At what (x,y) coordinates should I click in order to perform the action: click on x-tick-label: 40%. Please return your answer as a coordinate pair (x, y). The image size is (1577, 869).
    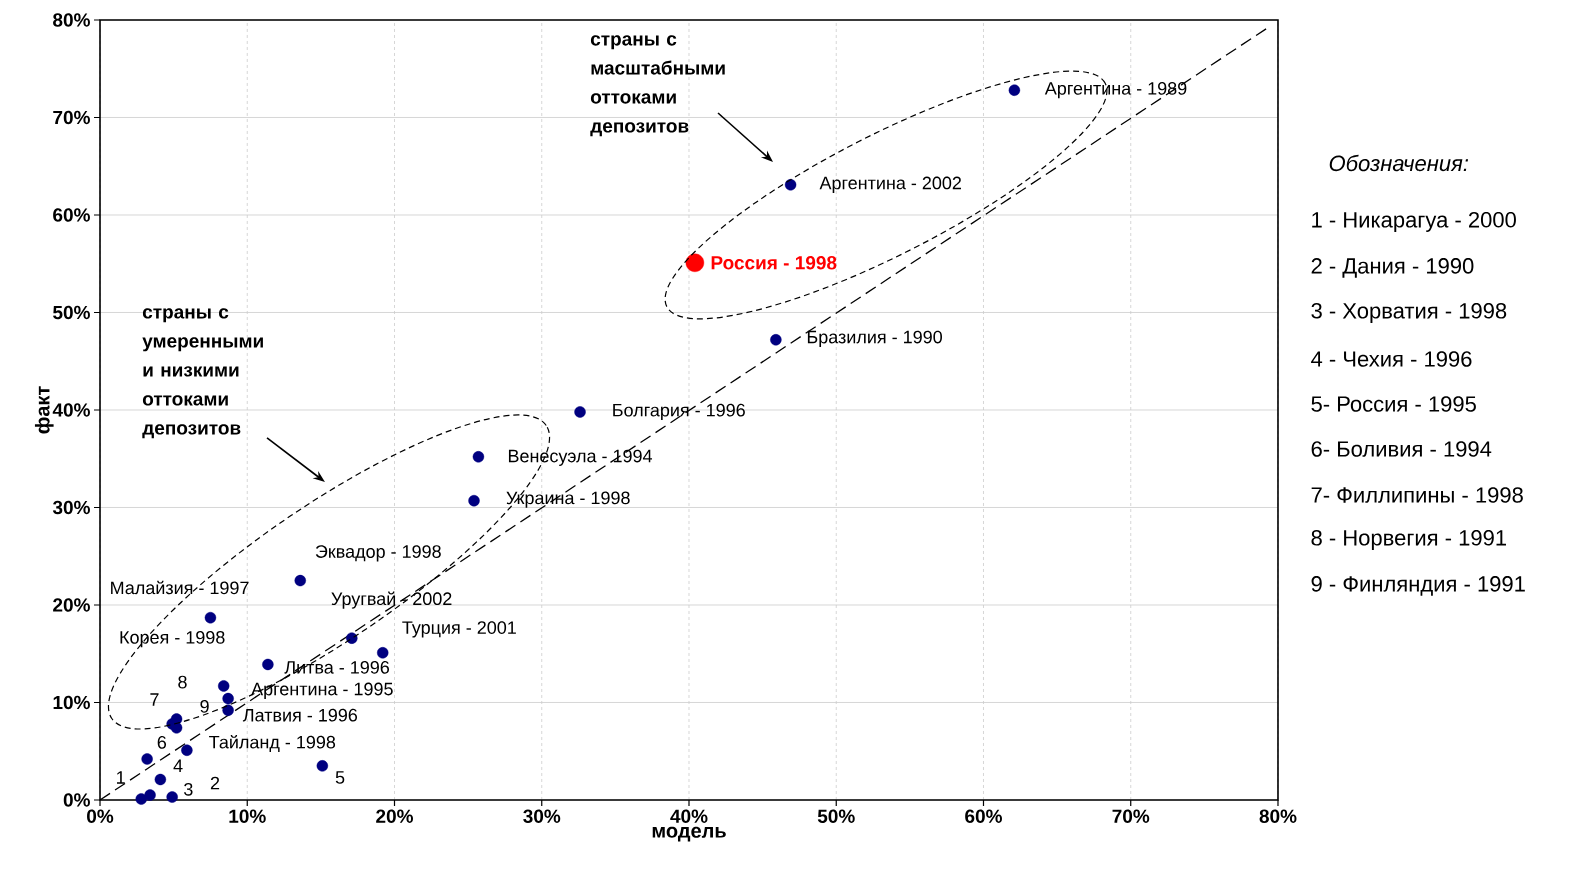
    Looking at the image, I should click on (689, 816).